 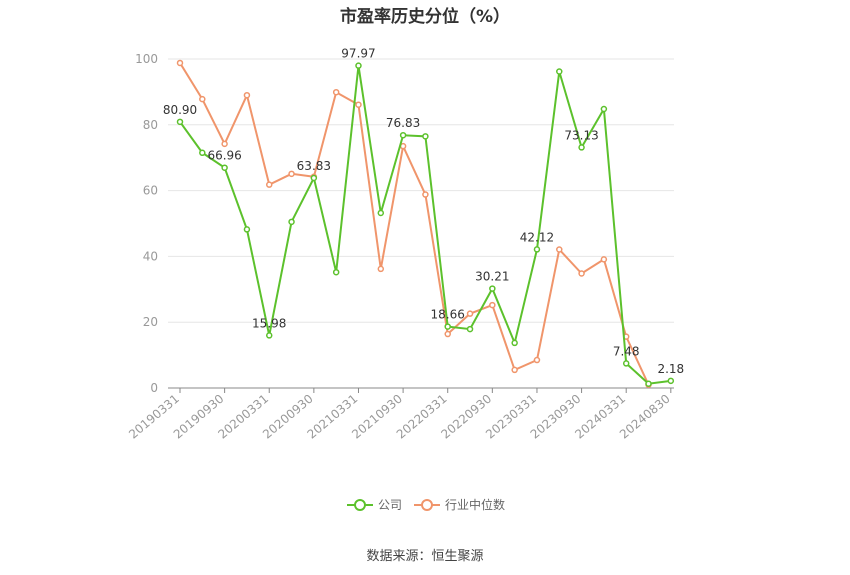 What do you see at coordinates (314, 166) in the screenshot?
I see `data-label: 63.83` at bounding box center [314, 166].